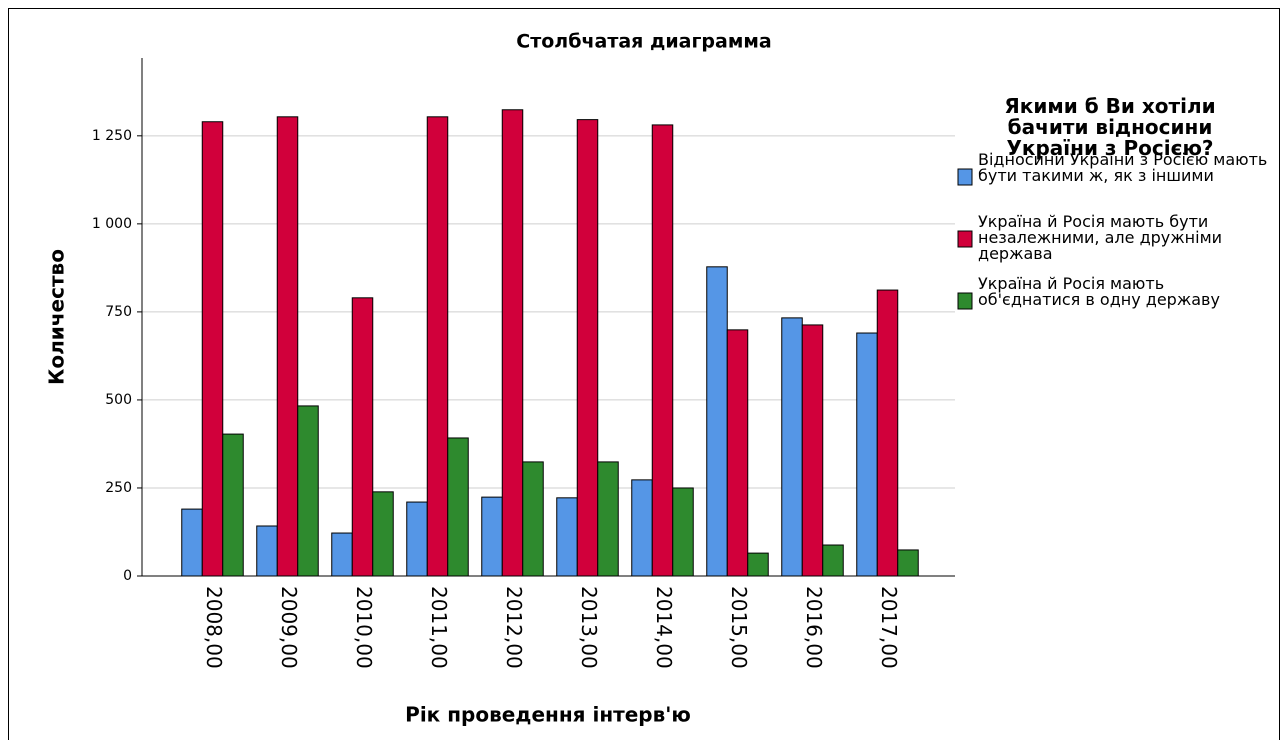  Describe the element at coordinates (118, 400) in the screenshot. I see `y-tick-label: 500` at that location.